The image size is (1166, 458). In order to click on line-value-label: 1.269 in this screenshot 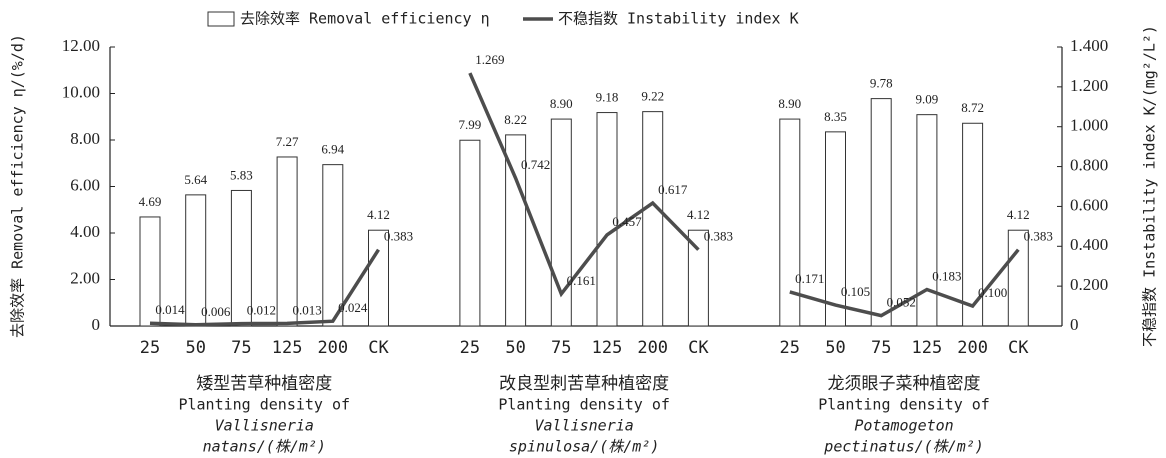, I will do `click(489, 59)`.